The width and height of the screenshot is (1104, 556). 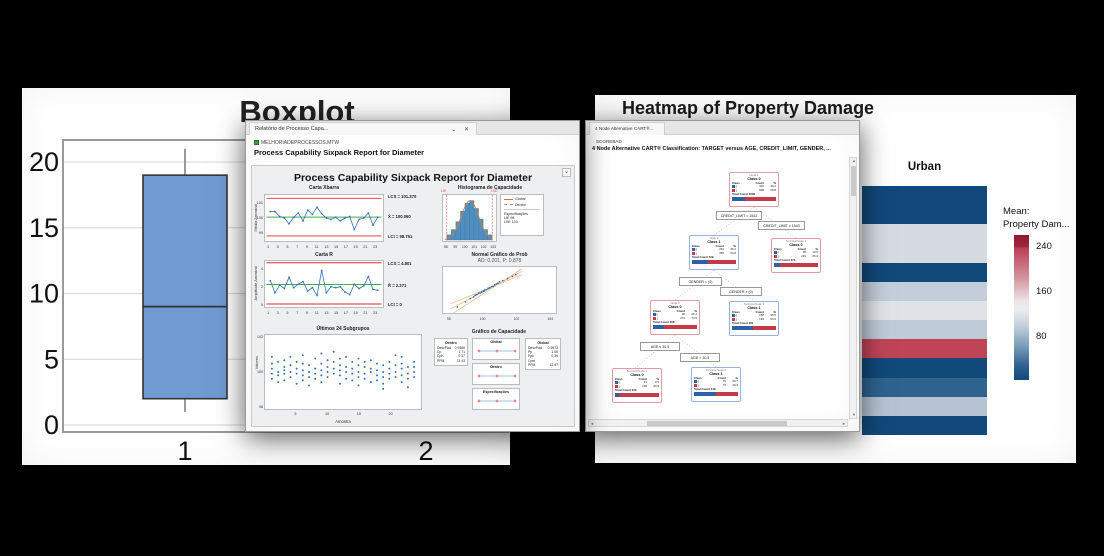 What do you see at coordinates (324, 218) in the screenshot?
I see `xbar-chart` at bounding box center [324, 218].